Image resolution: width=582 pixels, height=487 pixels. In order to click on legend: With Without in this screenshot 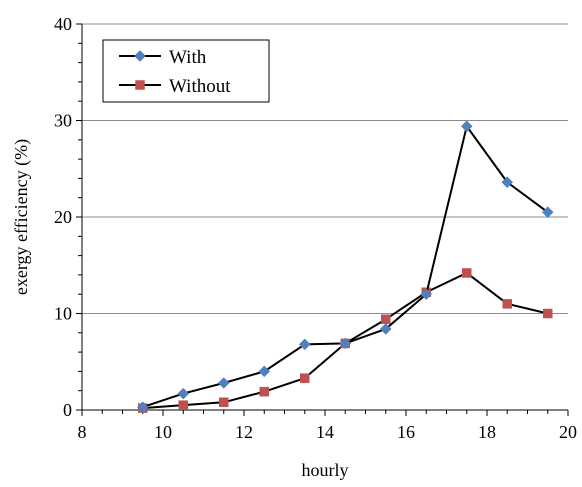, I will do `click(186, 71)`.